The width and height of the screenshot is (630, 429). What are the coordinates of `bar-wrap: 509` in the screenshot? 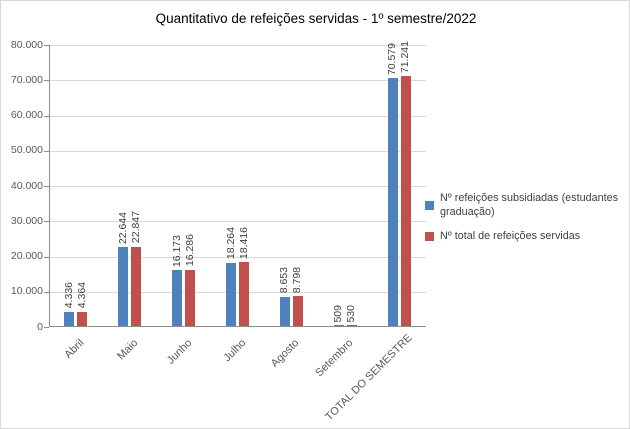 It's located at (338, 186).